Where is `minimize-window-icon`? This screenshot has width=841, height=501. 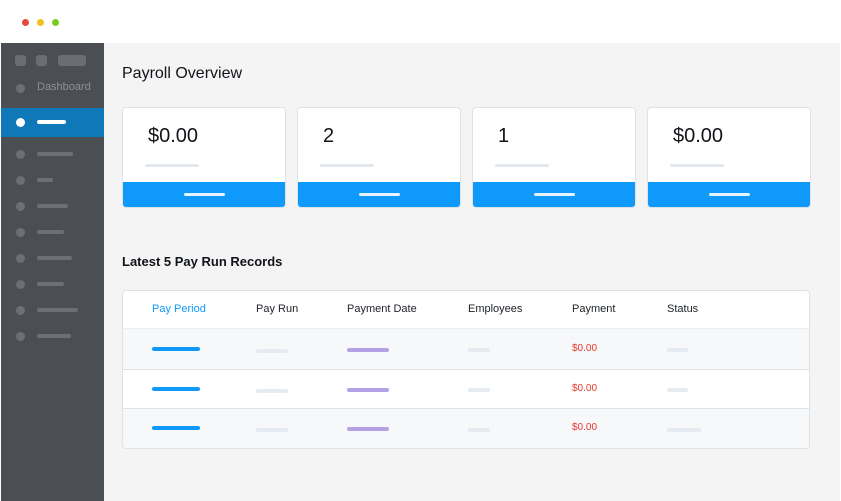 minimize-window-icon is located at coordinates (40, 22).